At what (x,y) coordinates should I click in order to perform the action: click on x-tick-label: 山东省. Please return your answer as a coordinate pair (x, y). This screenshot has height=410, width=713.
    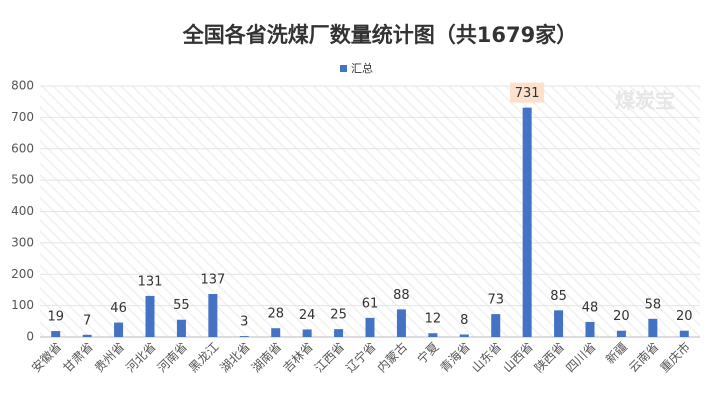
    Looking at the image, I should click on (486, 357).